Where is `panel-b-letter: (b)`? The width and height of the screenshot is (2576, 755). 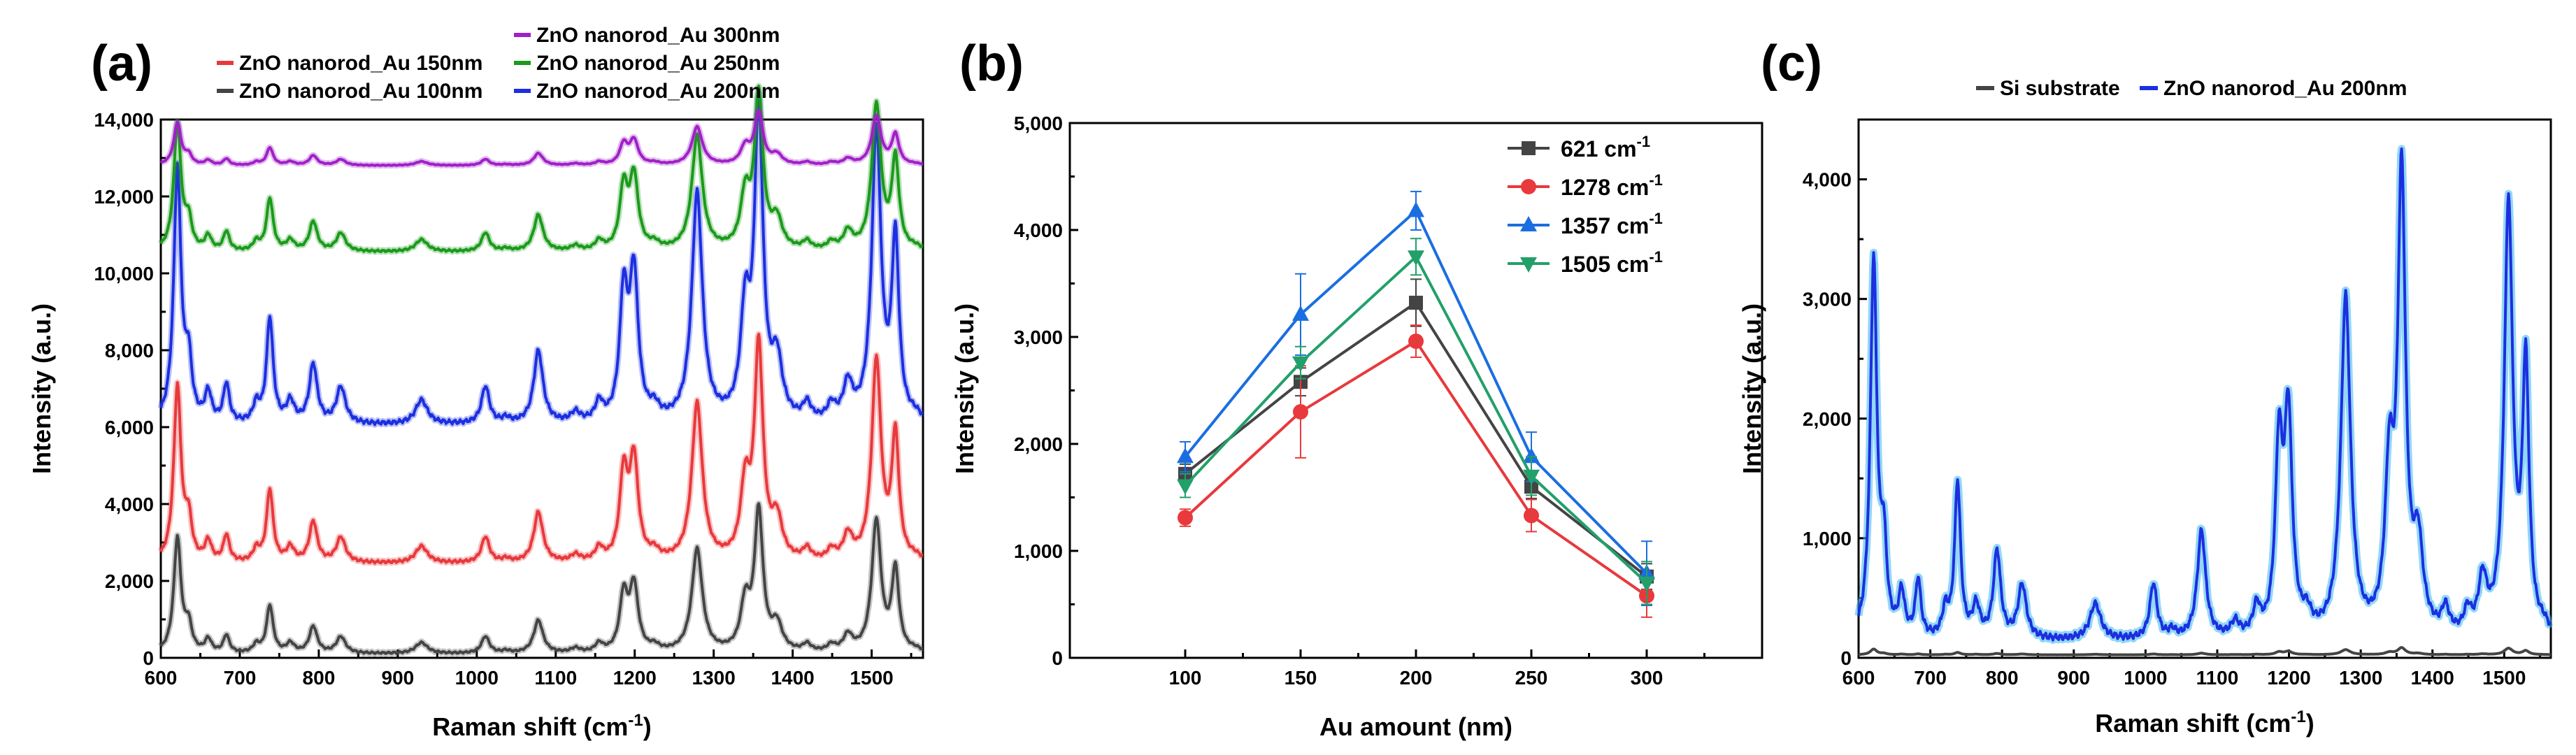
panel-b-letter: (b) is located at coordinates (991, 64).